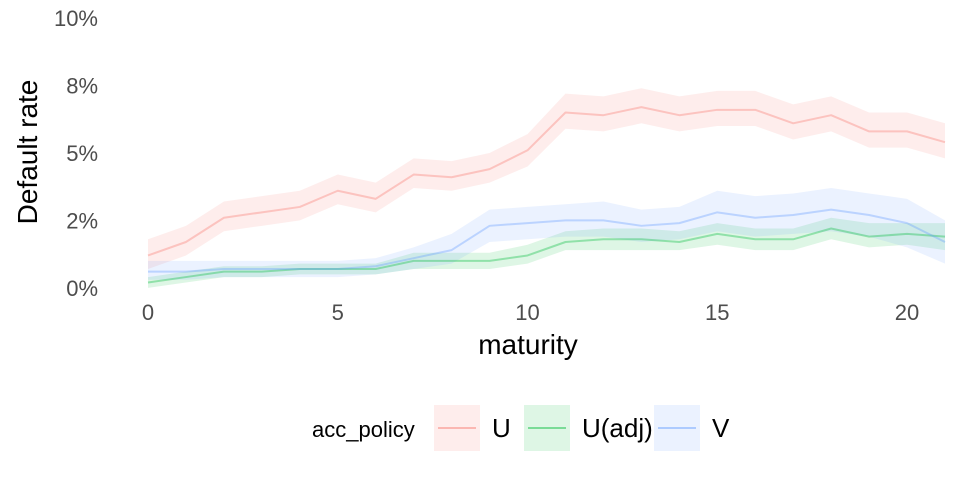 Image resolution: width=960 pixels, height=485 pixels. Describe the element at coordinates (338, 312) in the screenshot. I see `x-tick-label: 5` at that location.